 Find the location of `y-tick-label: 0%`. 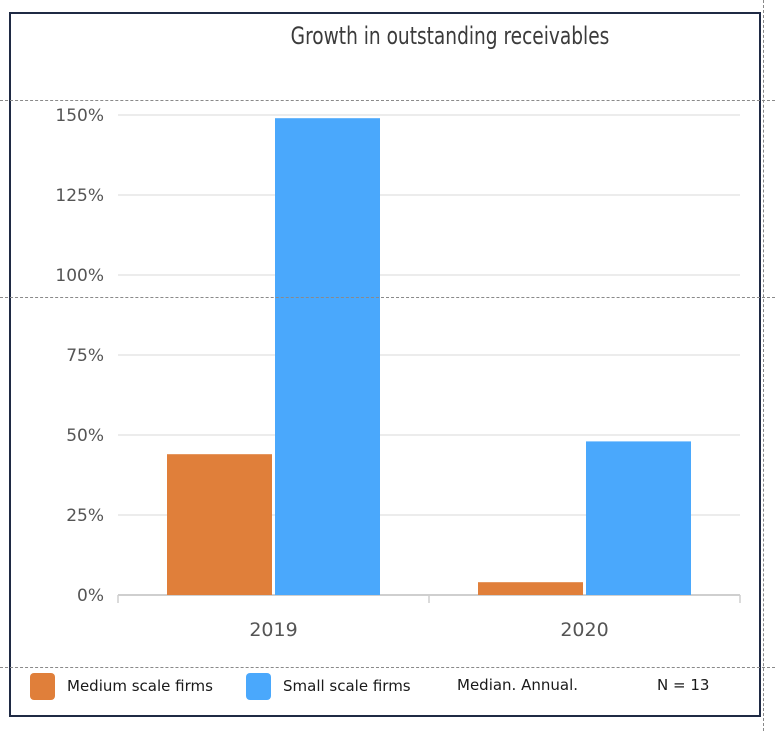

y-tick-label: 0% is located at coordinates (90, 596).